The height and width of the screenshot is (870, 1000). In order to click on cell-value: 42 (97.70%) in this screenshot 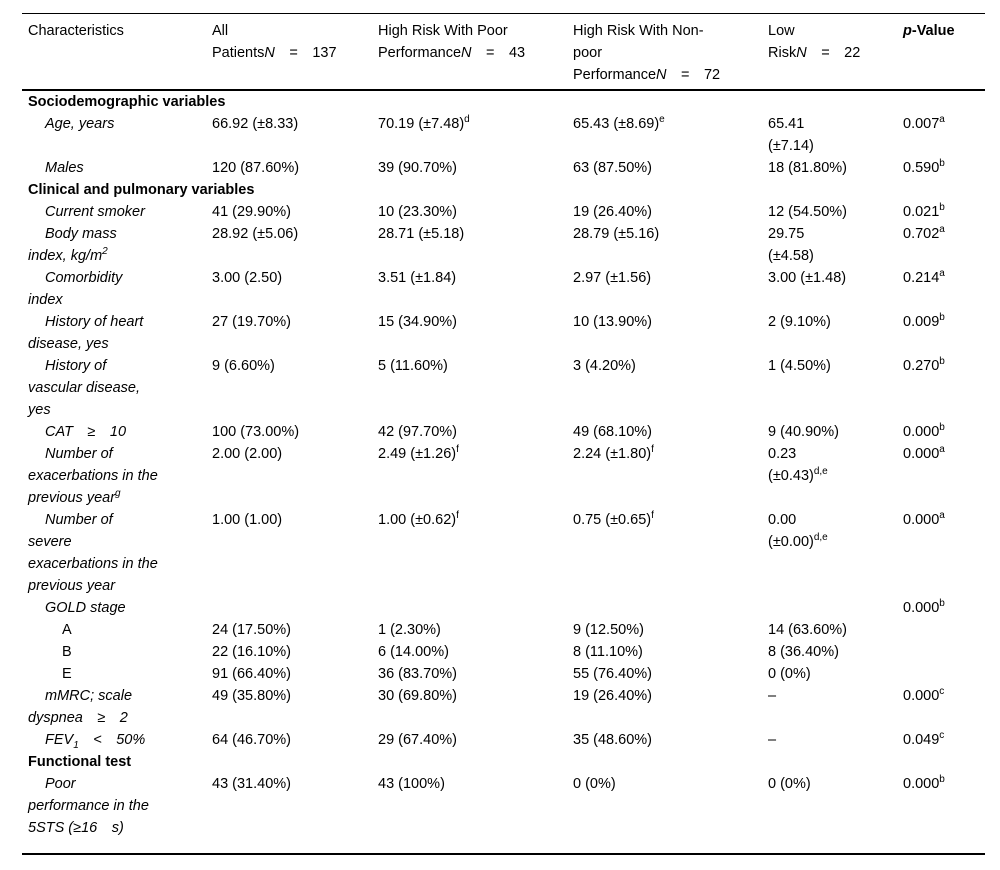, I will do `click(417, 432)`.